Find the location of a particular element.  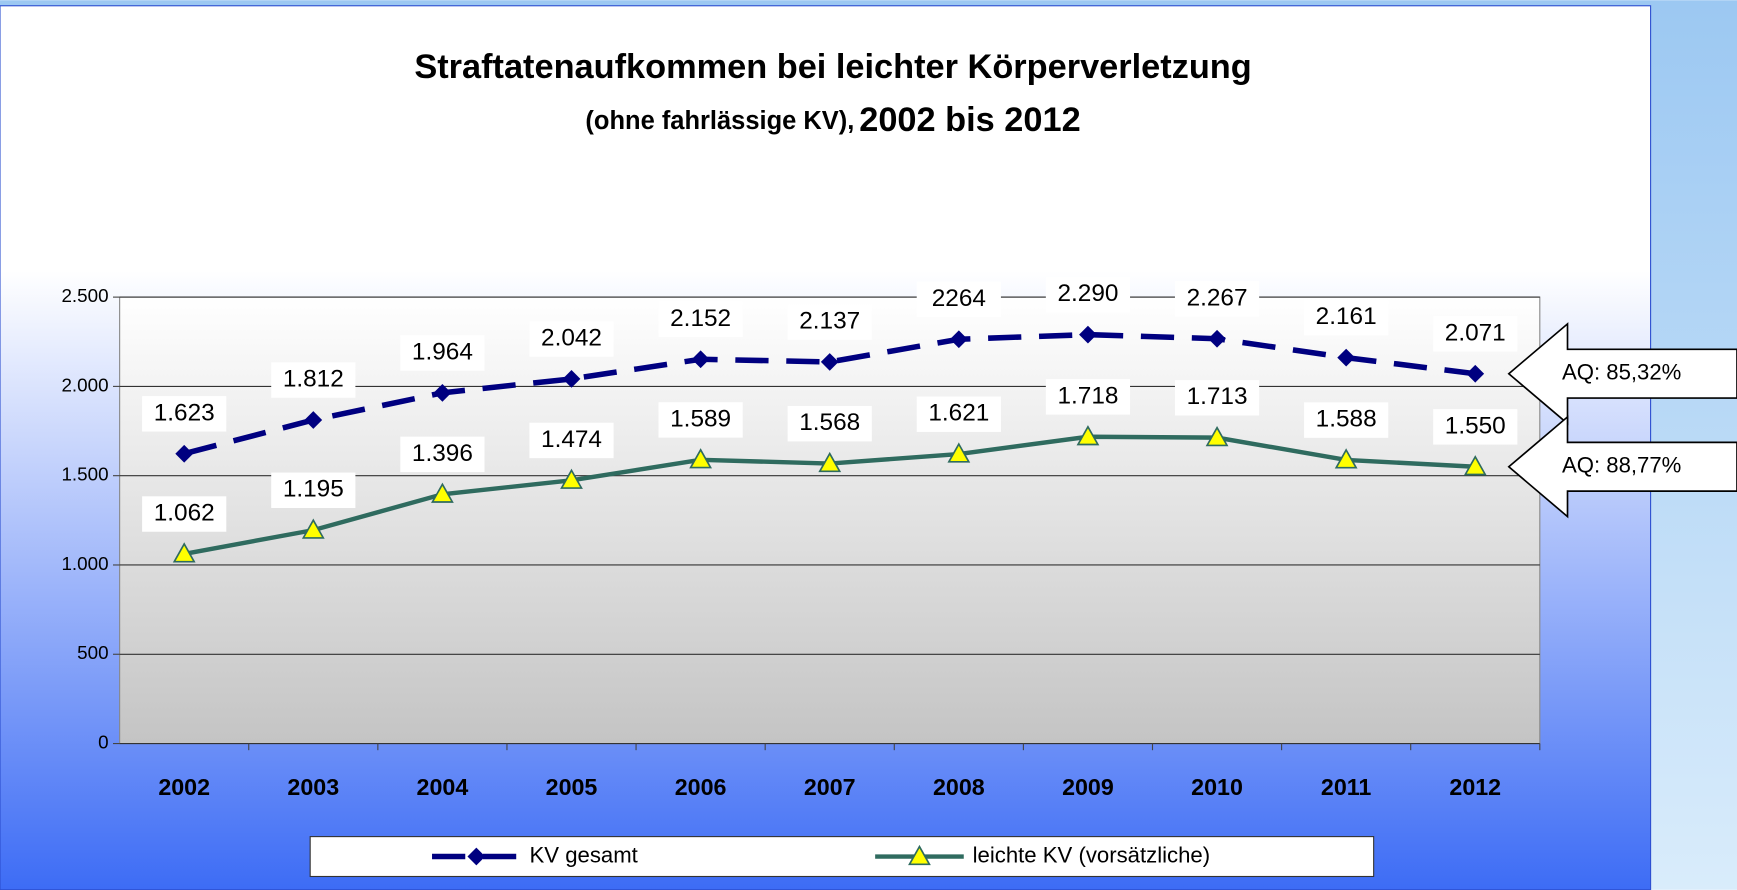

x-tick-label: 2008 is located at coordinates (959, 787).